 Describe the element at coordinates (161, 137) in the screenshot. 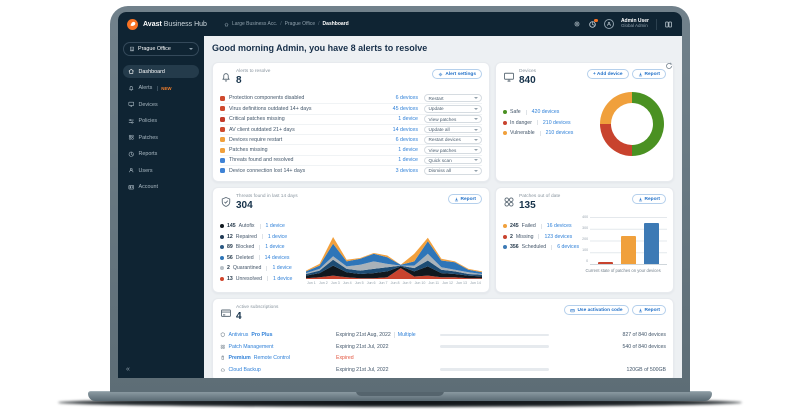

I see `sidebar-item-patches: Patches` at that location.